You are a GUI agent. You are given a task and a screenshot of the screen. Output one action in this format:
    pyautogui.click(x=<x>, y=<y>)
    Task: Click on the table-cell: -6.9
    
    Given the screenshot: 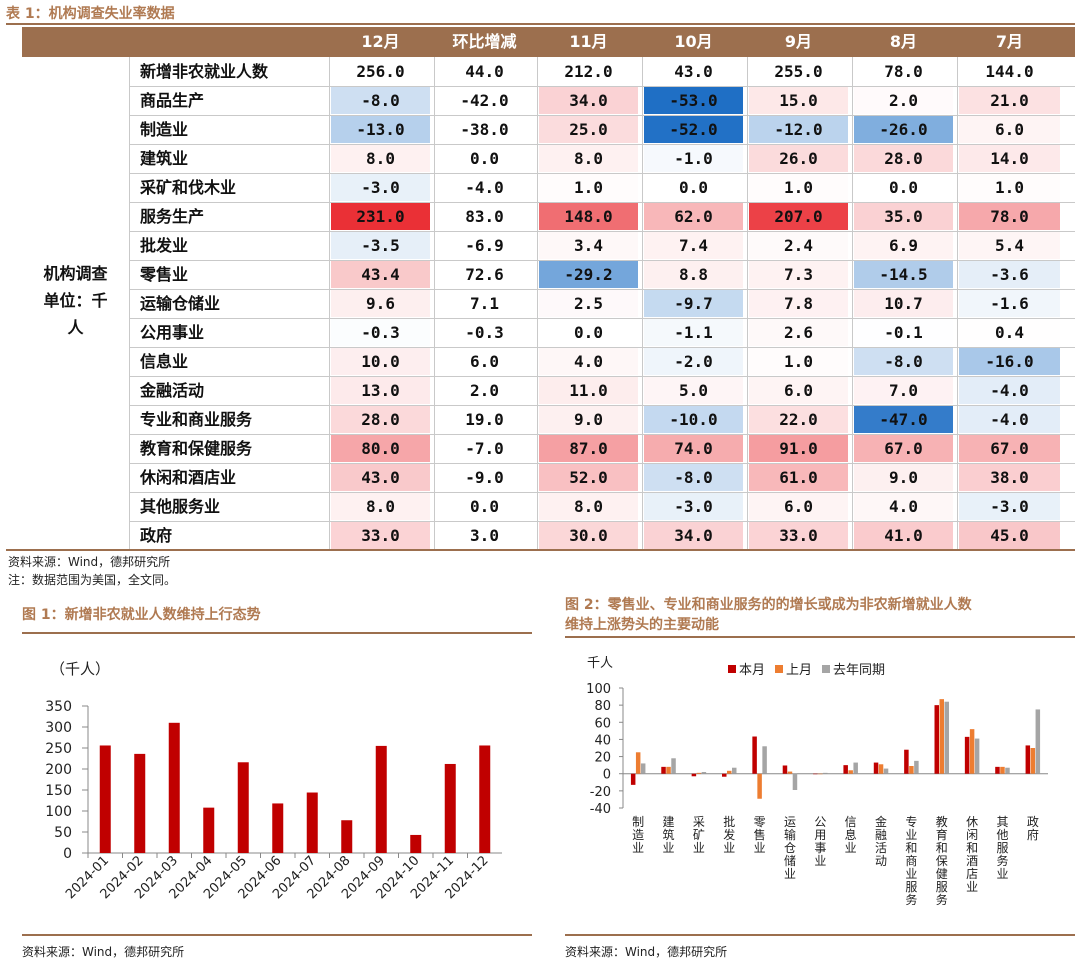 What is the action you would take?
    pyautogui.click(x=484, y=245)
    